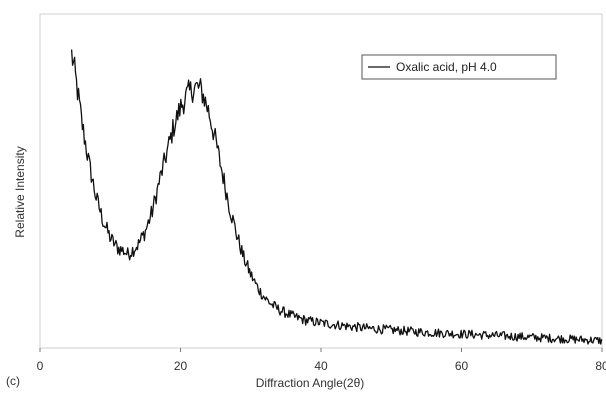  Describe the element at coordinates (462, 366) in the screenshot. I see `x-tick-label: 60` at that location.